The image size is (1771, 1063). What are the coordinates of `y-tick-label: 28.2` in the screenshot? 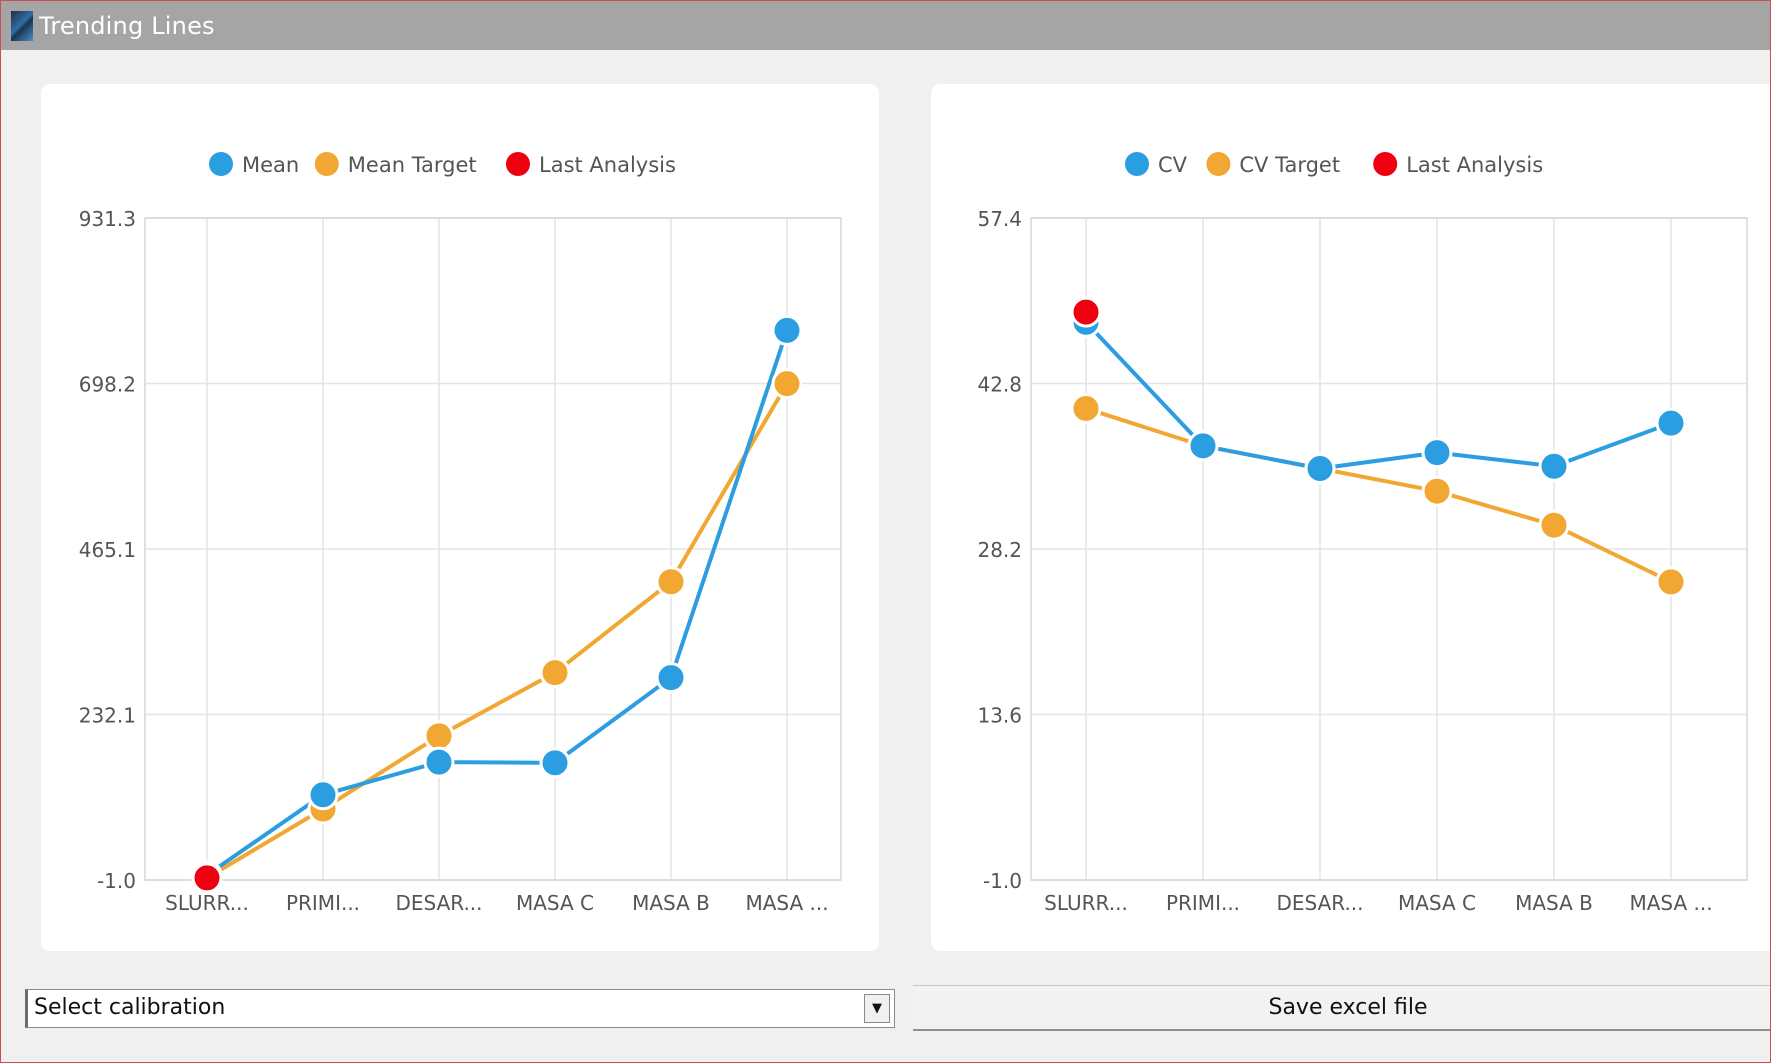 It's located at (999, 550).